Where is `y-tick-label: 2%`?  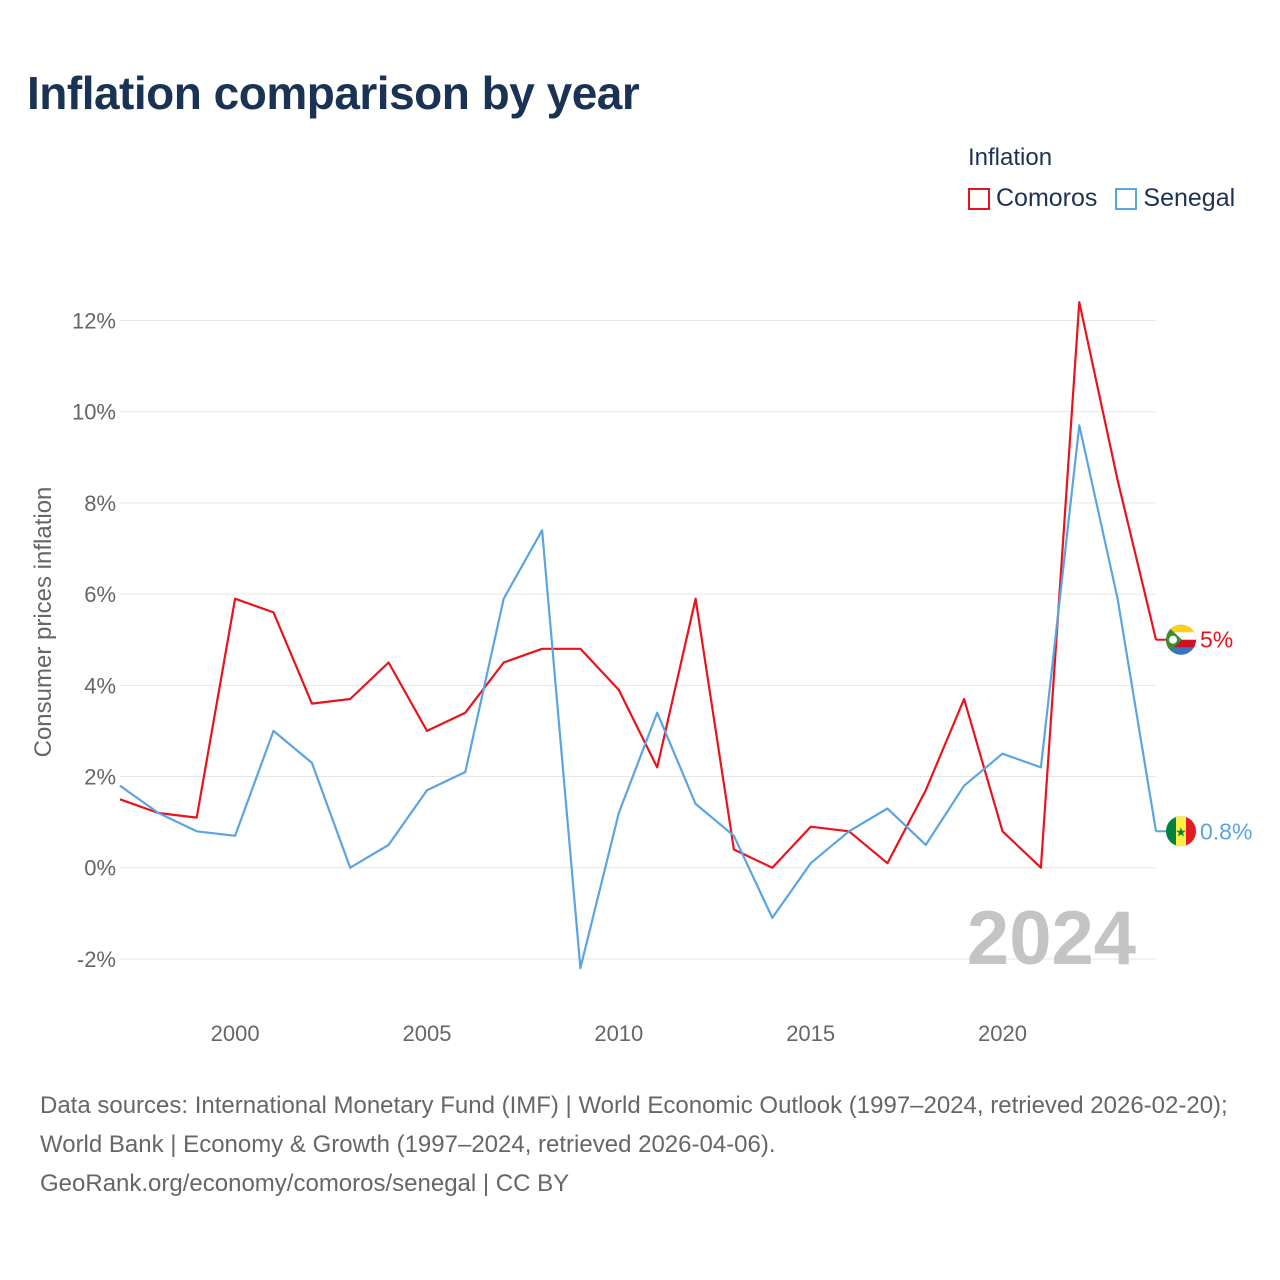
y-tick-label: 2% is located at coordinates (100, 777).